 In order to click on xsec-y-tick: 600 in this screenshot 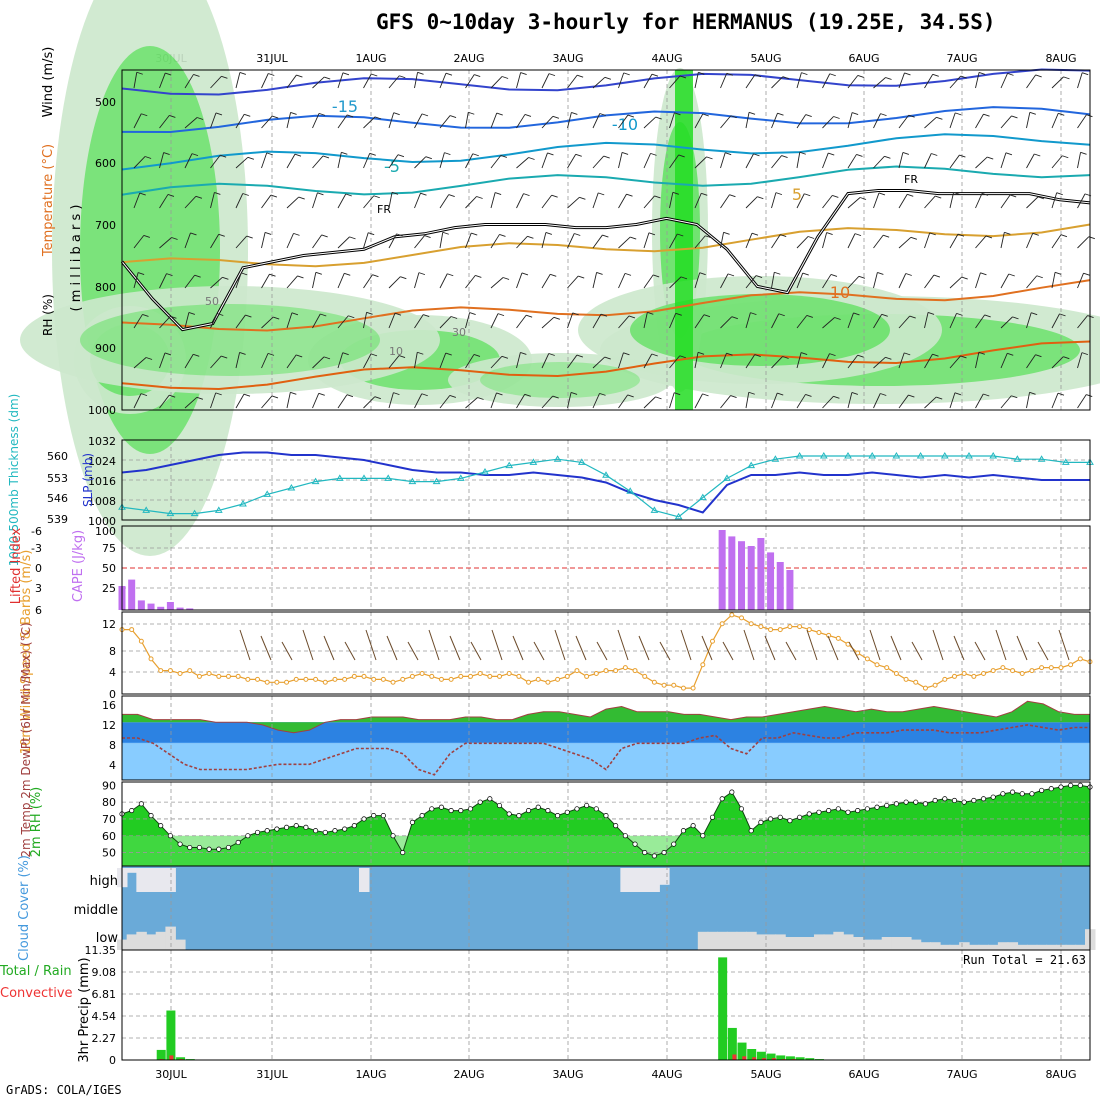, I will do `click(105, 163)`.